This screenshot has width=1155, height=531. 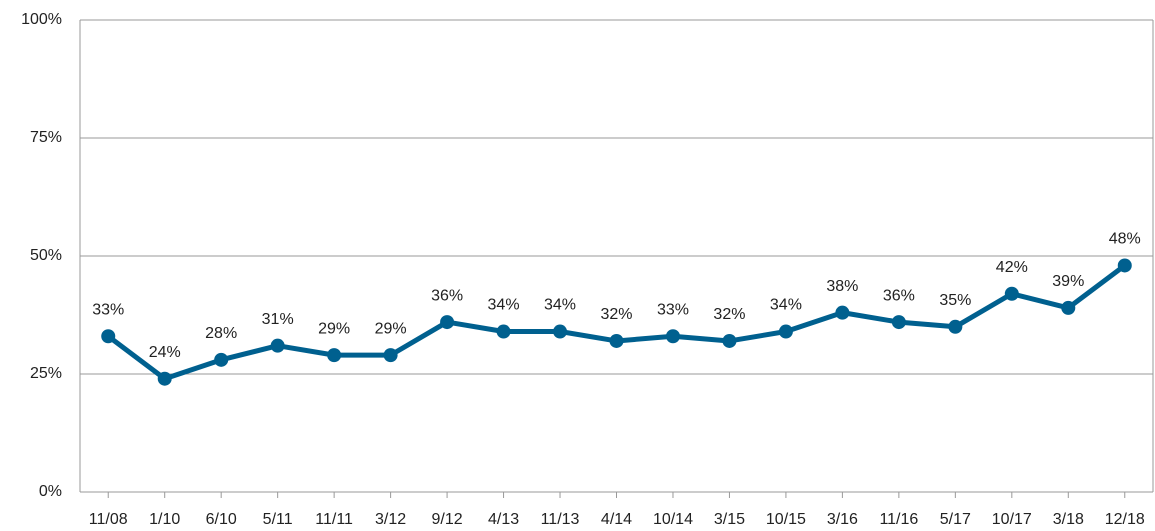 I want to click on data-label: 31%, so click(x=278, y=319).